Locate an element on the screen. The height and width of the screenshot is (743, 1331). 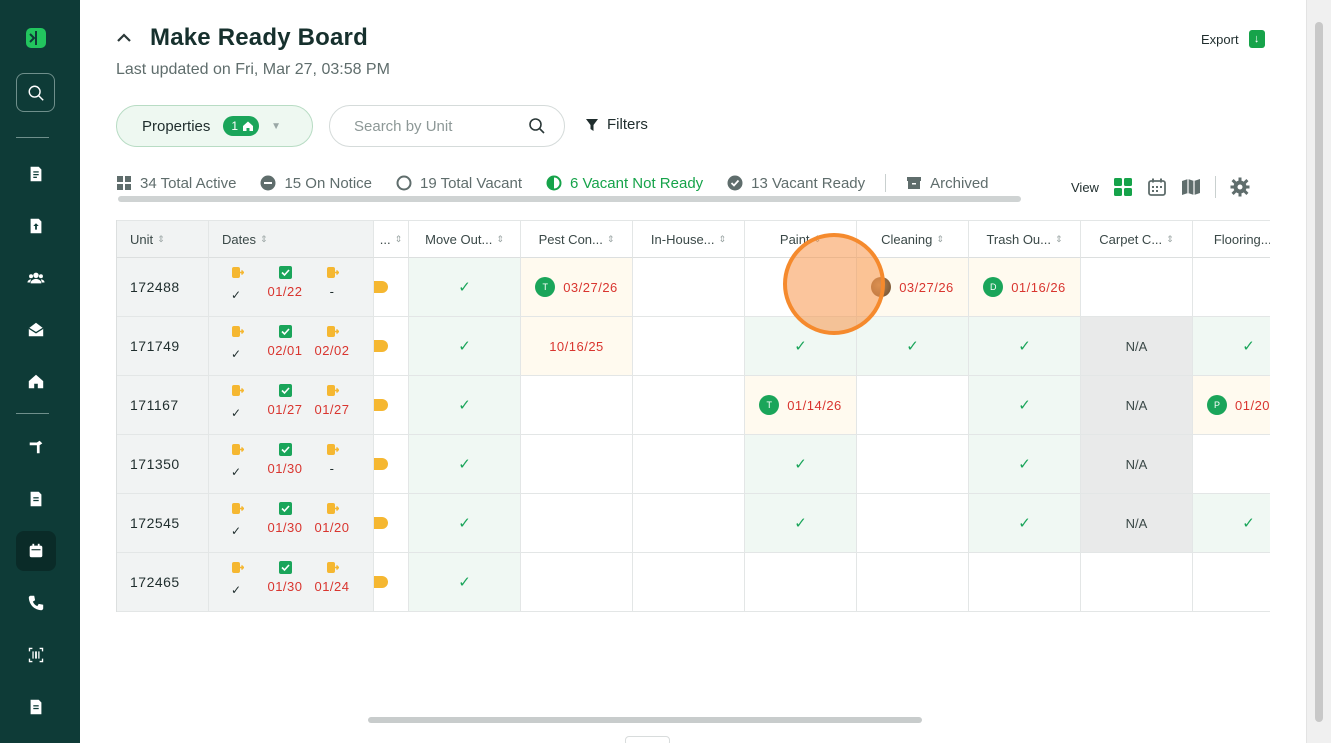
tabs-scrollbar is located at coordinates (569, 199).